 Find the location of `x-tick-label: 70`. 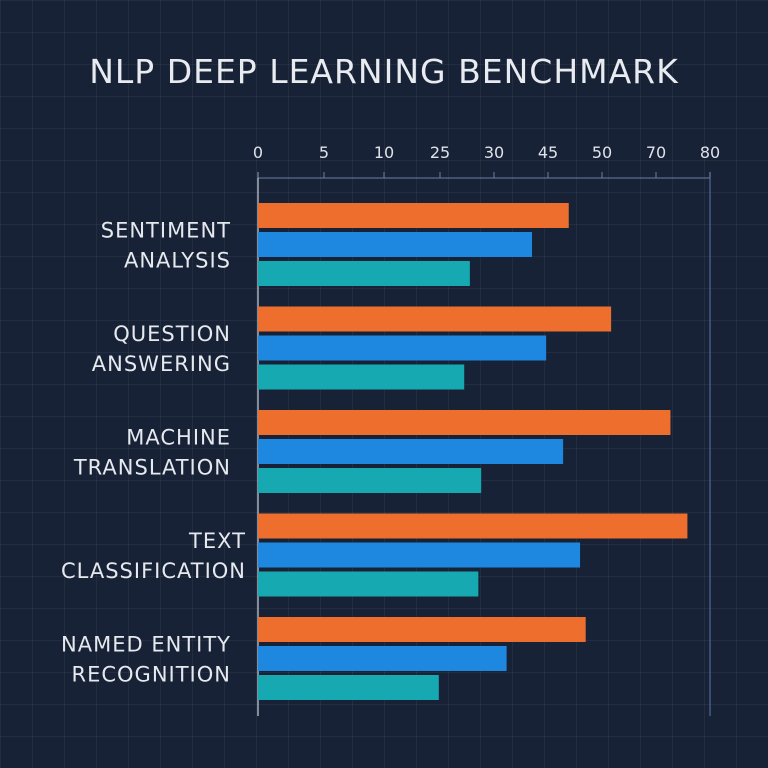

x-tick-label: 70 is located at coordinates (656, 152).